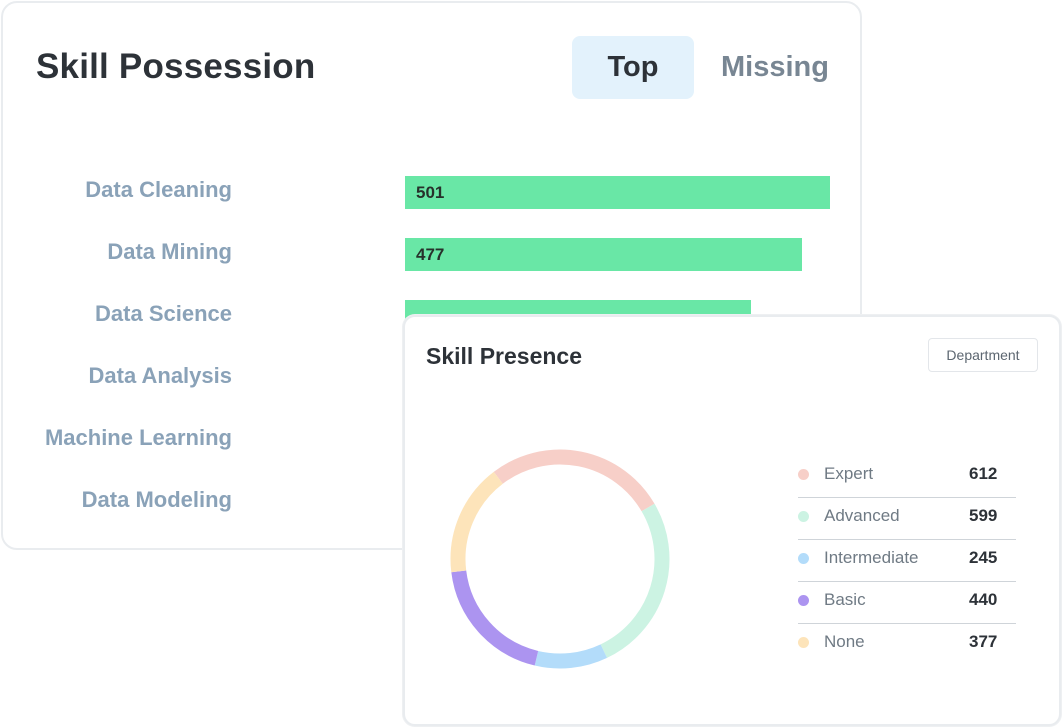 This screenshot has height=727, width=1062. Describe the element at coordinates (871, 557) in the screenshot. I see `legend-label: Intermediate` at that location.